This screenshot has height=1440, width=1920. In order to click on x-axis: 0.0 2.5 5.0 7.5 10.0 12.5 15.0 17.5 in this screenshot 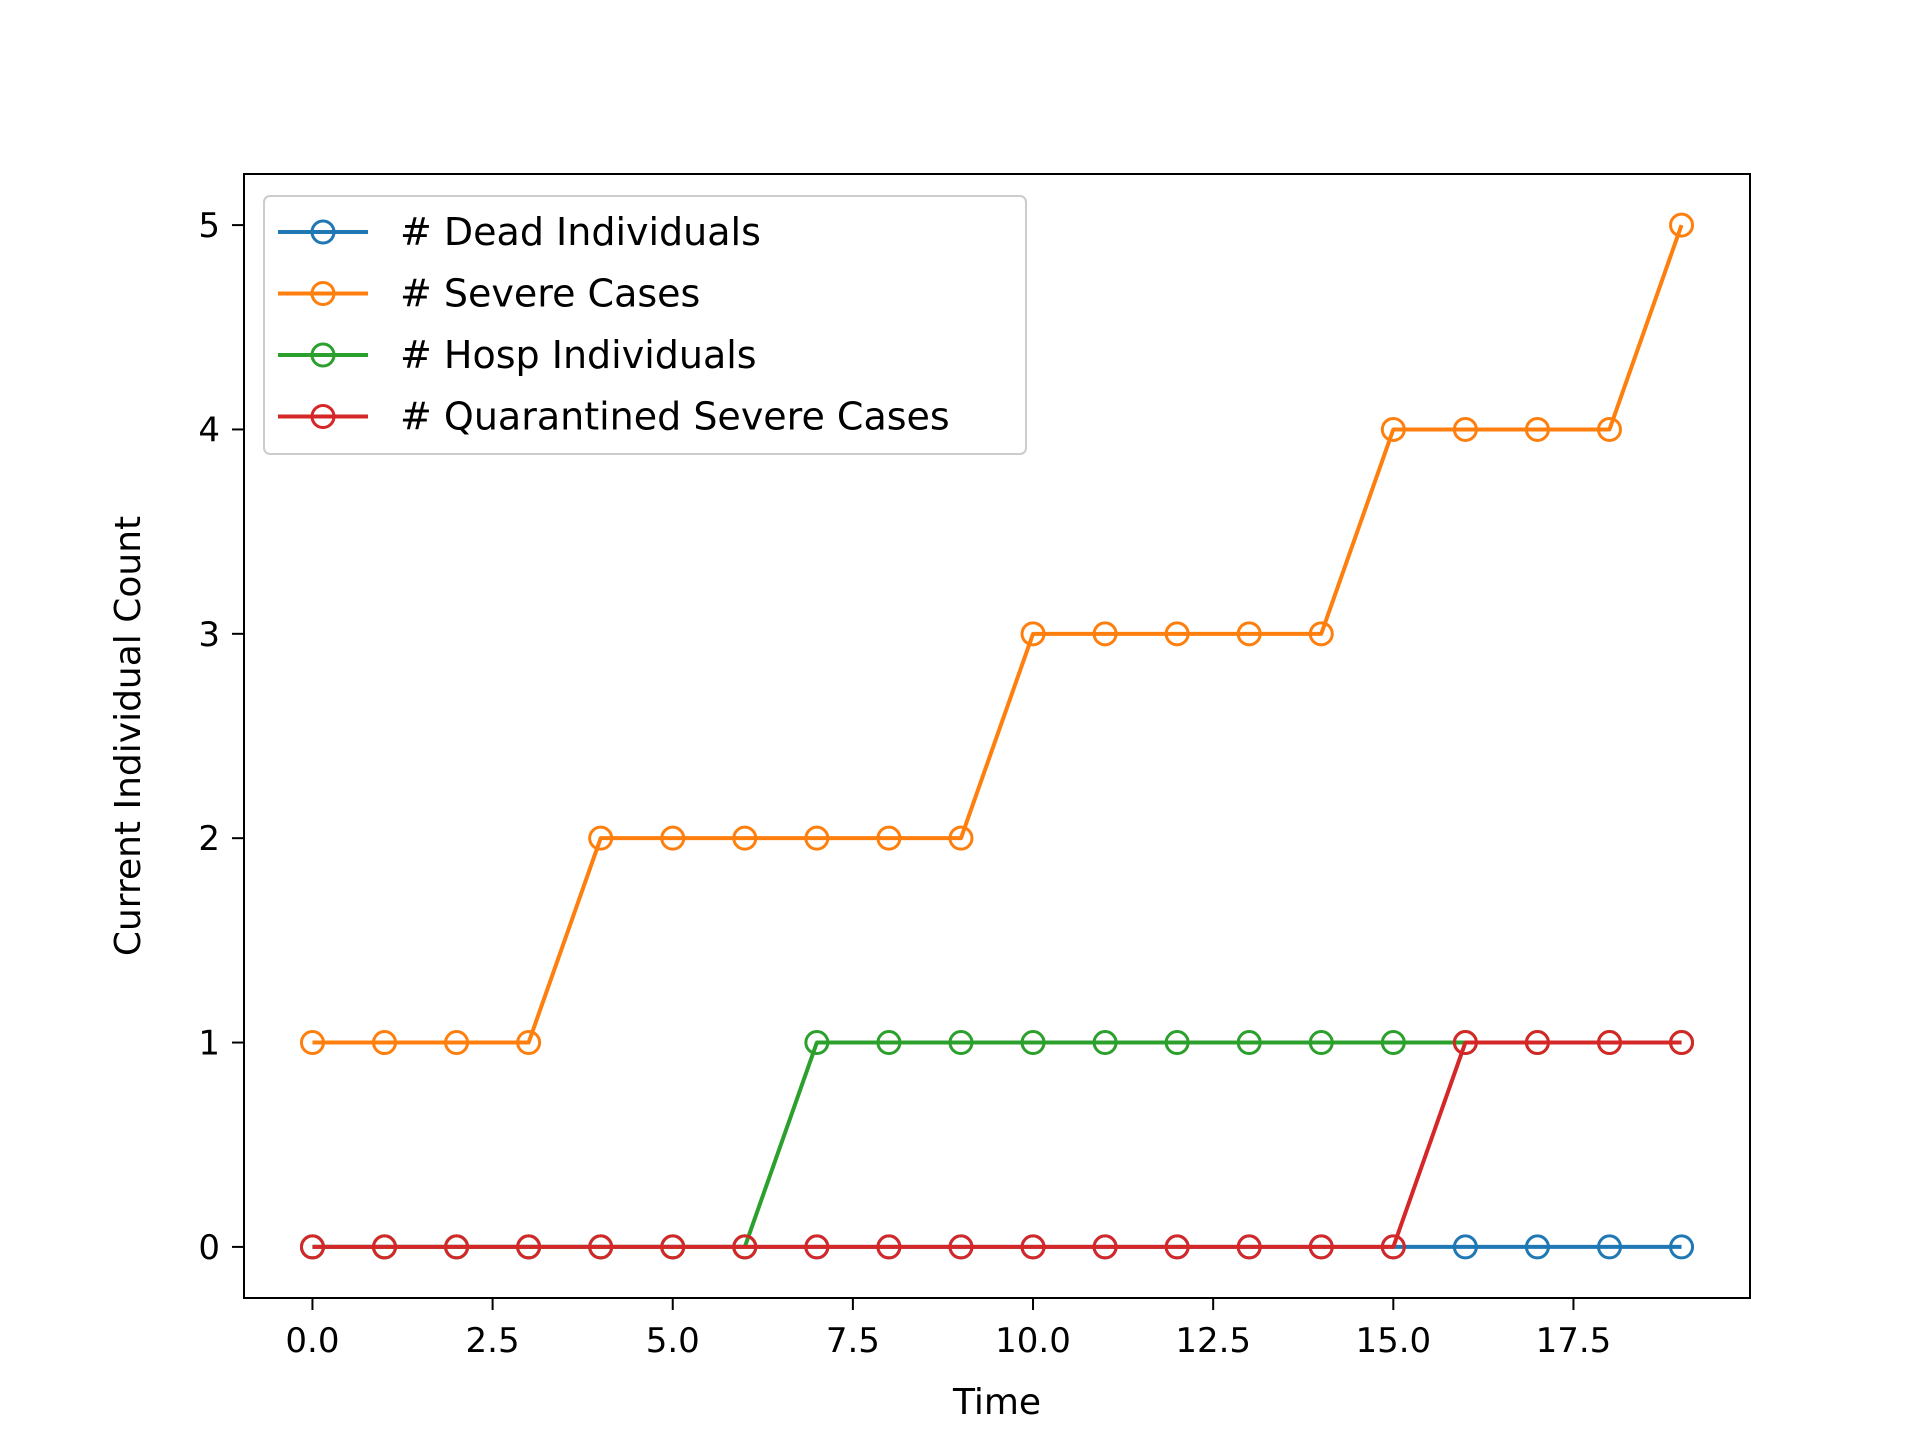, I will do `click(948, 1329)`.